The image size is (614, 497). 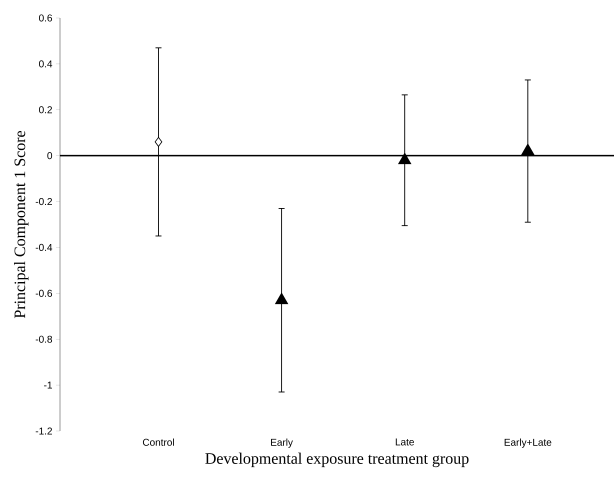 What do you see at coordinates (158, 442) in the screenshot?
I see `x-tick-label: Control` at bounding box center [158, 442].